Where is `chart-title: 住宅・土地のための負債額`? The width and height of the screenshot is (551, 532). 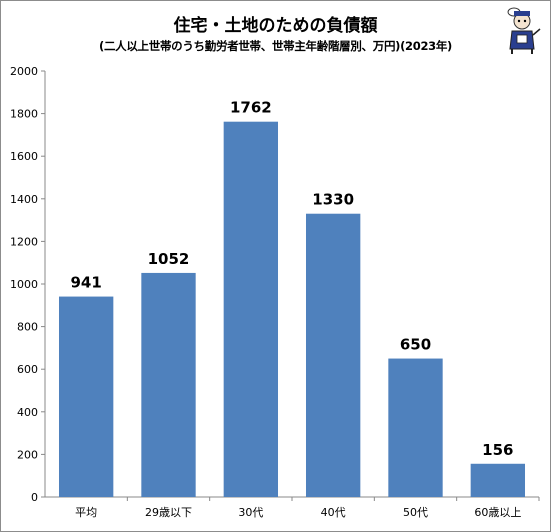
chart-title: 住宅・土地のための負債額 is located at coordinates (275, 26).